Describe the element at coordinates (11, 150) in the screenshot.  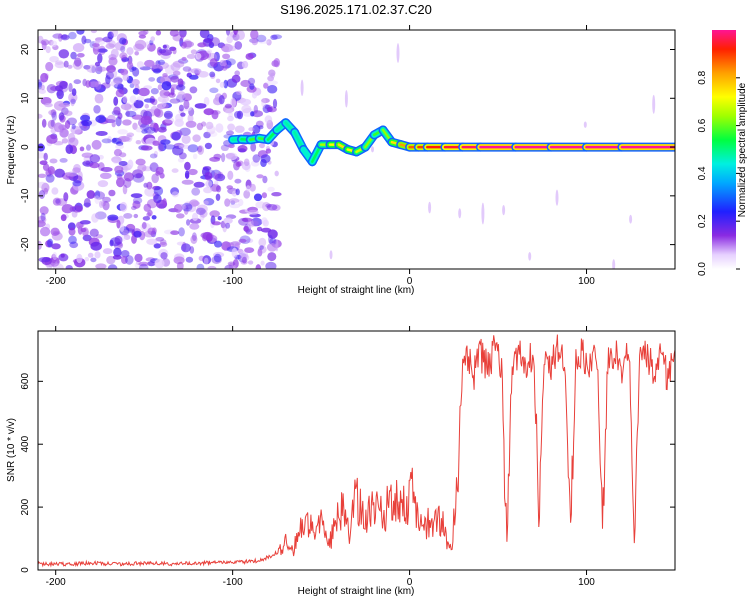
I see `spectrogram-y-label: Frequency (Hz)` at that location.